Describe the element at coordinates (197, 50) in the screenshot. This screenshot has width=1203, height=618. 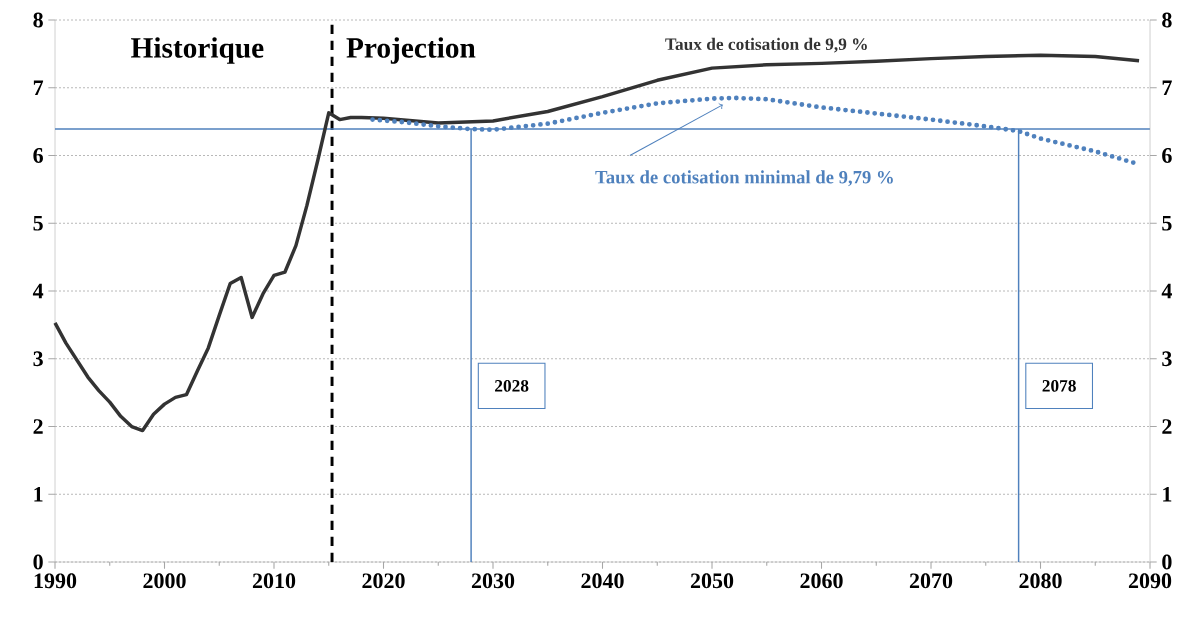
I see `annotation: Historique` at that location.